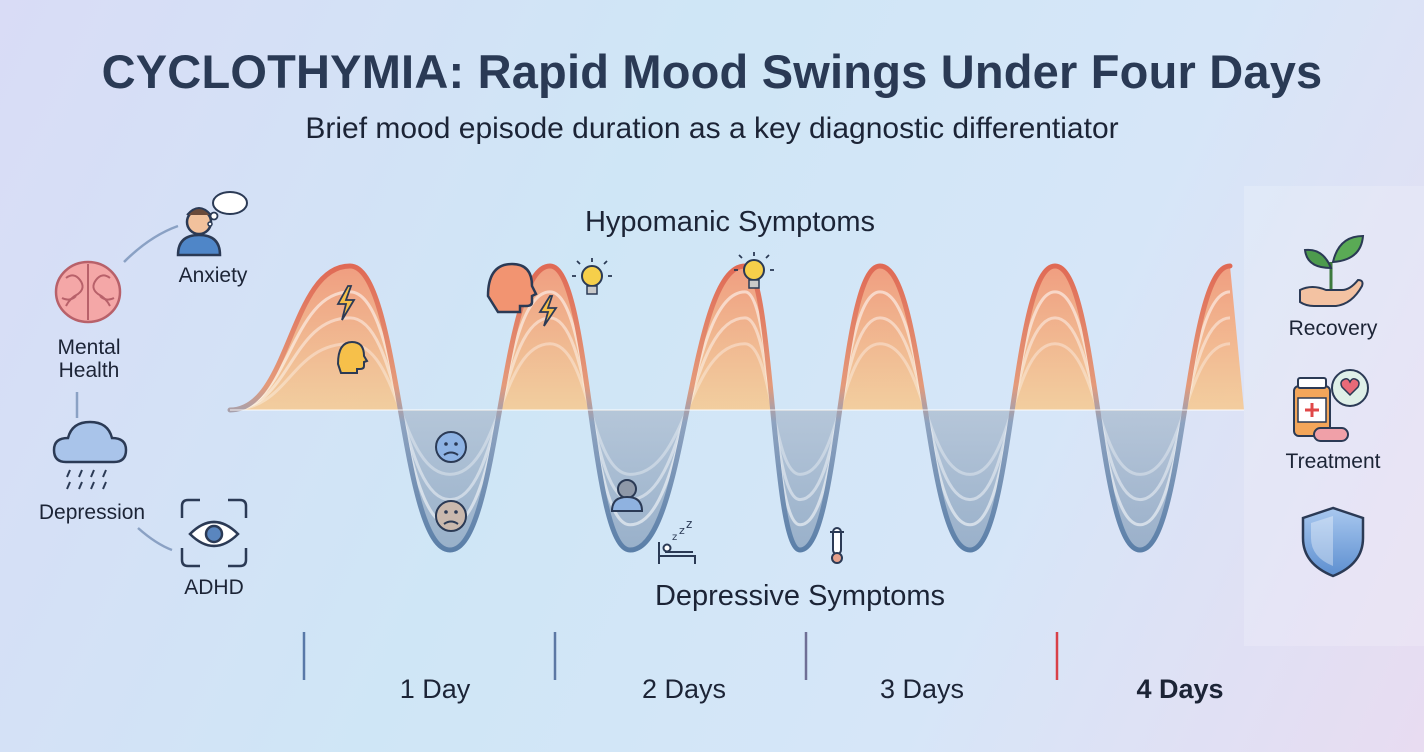  I want to click on mental-health-label: Mental Health, so click(89, 359).